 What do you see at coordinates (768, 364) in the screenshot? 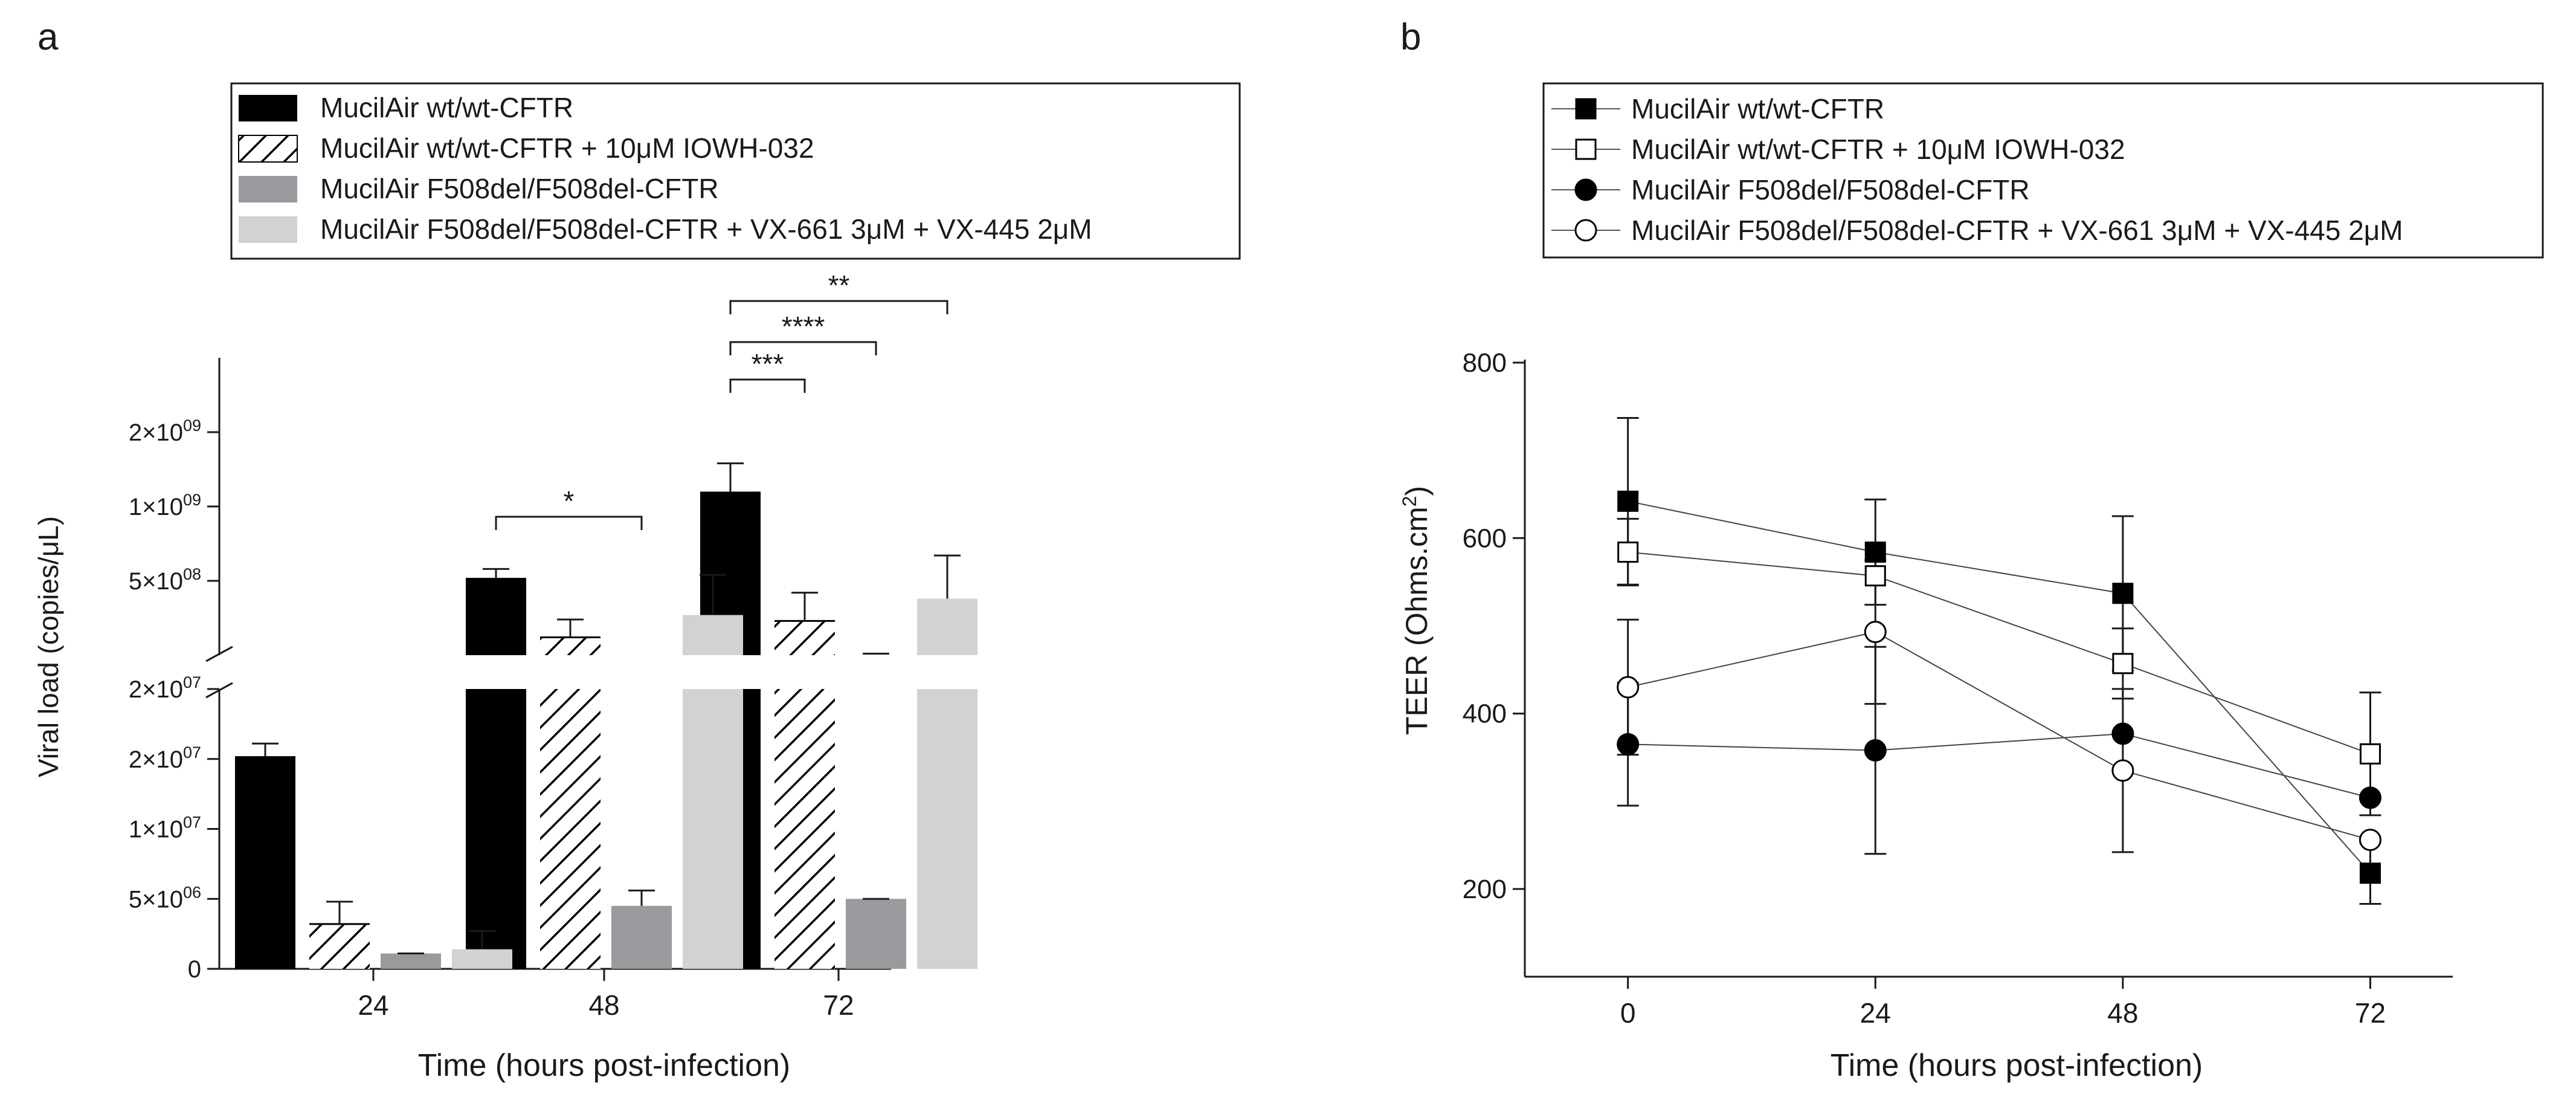
I see `significance-label: ***` at bounding box center [768, 364].